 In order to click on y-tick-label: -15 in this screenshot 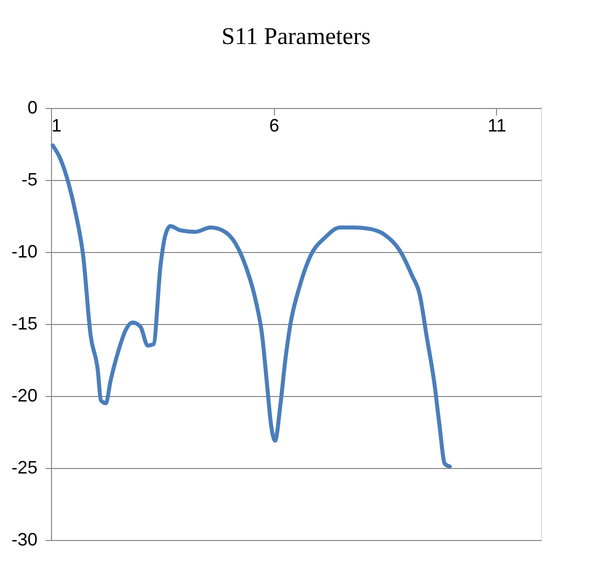, I will do `click(24, 324)`.